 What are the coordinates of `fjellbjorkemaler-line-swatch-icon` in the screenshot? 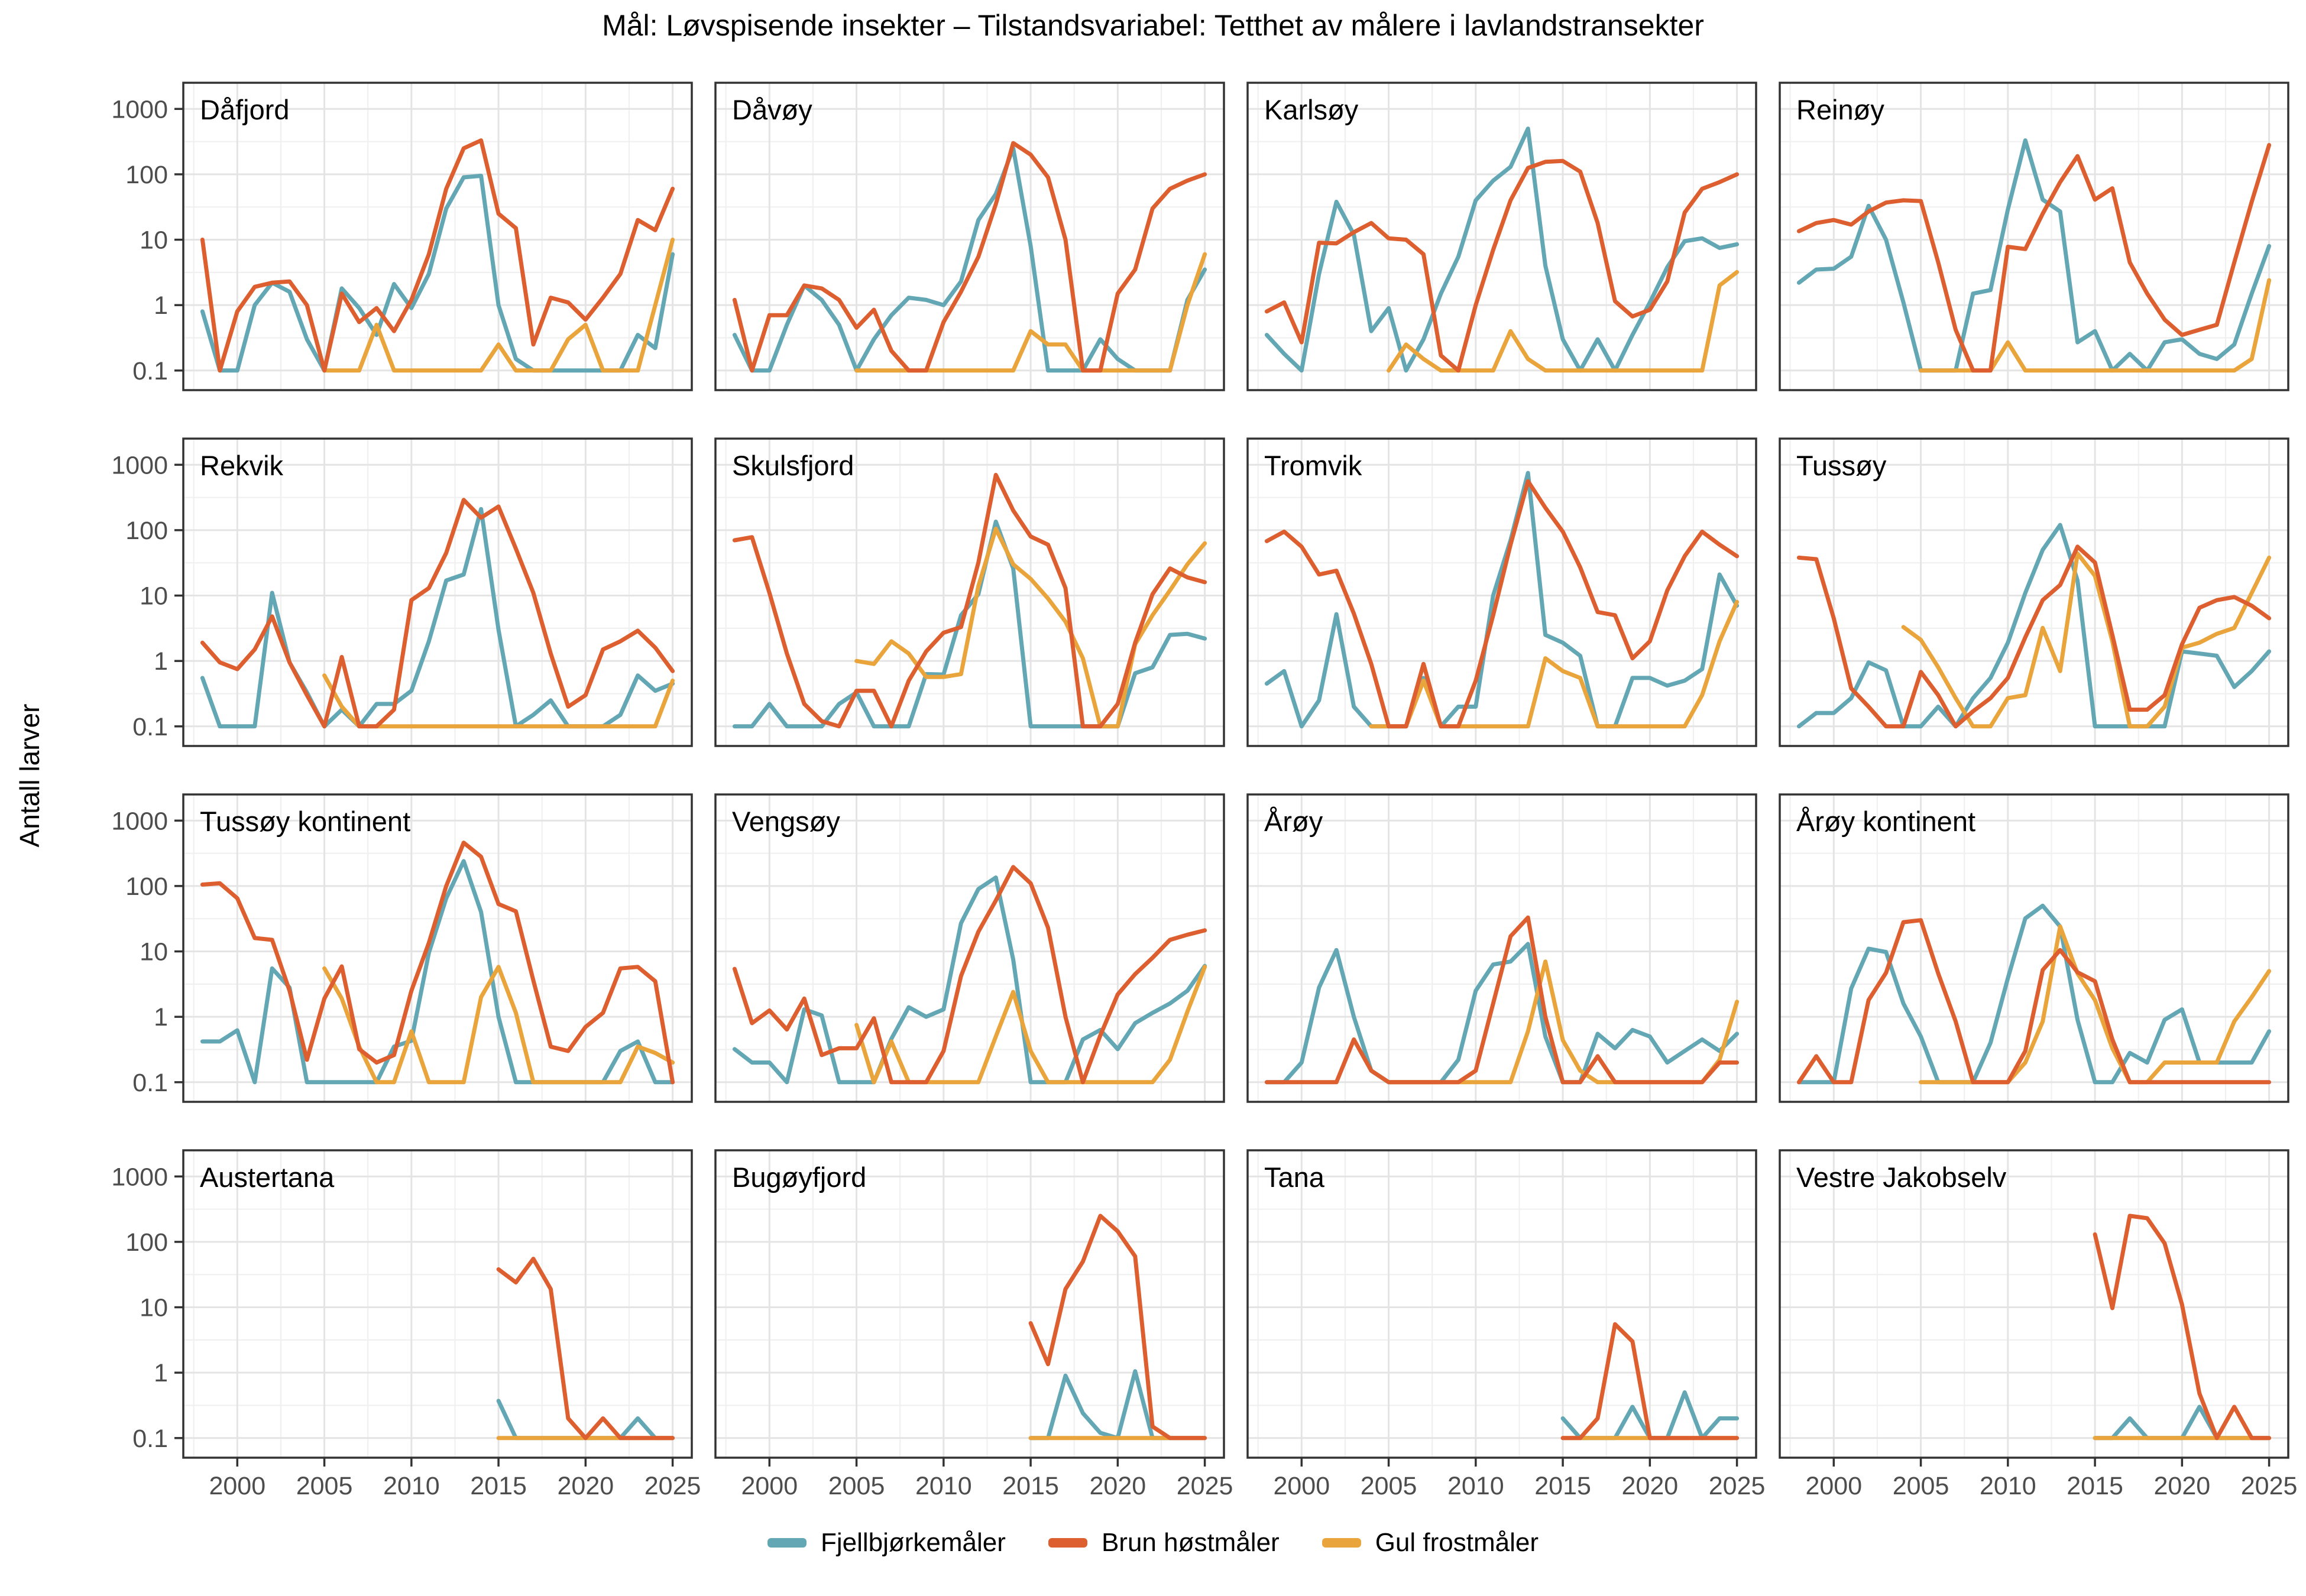 It's located at (787, 1543).